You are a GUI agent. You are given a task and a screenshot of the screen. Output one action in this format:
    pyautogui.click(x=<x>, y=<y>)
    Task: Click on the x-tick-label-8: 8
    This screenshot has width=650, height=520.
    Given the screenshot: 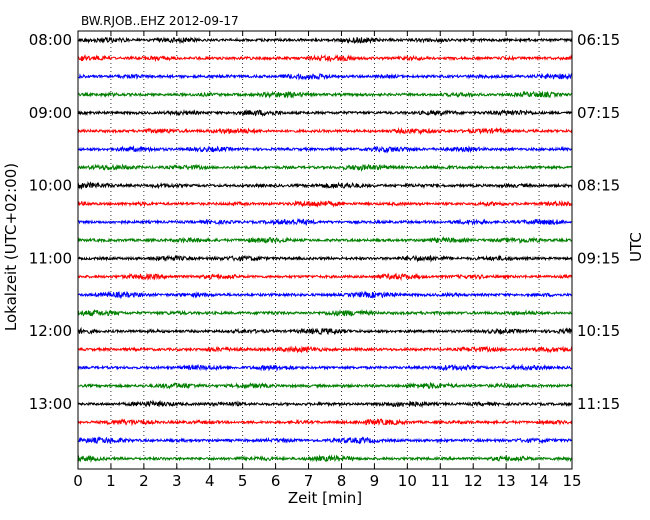 What is the action you would take?
    pyautogui.click(x=342, y=481)
    